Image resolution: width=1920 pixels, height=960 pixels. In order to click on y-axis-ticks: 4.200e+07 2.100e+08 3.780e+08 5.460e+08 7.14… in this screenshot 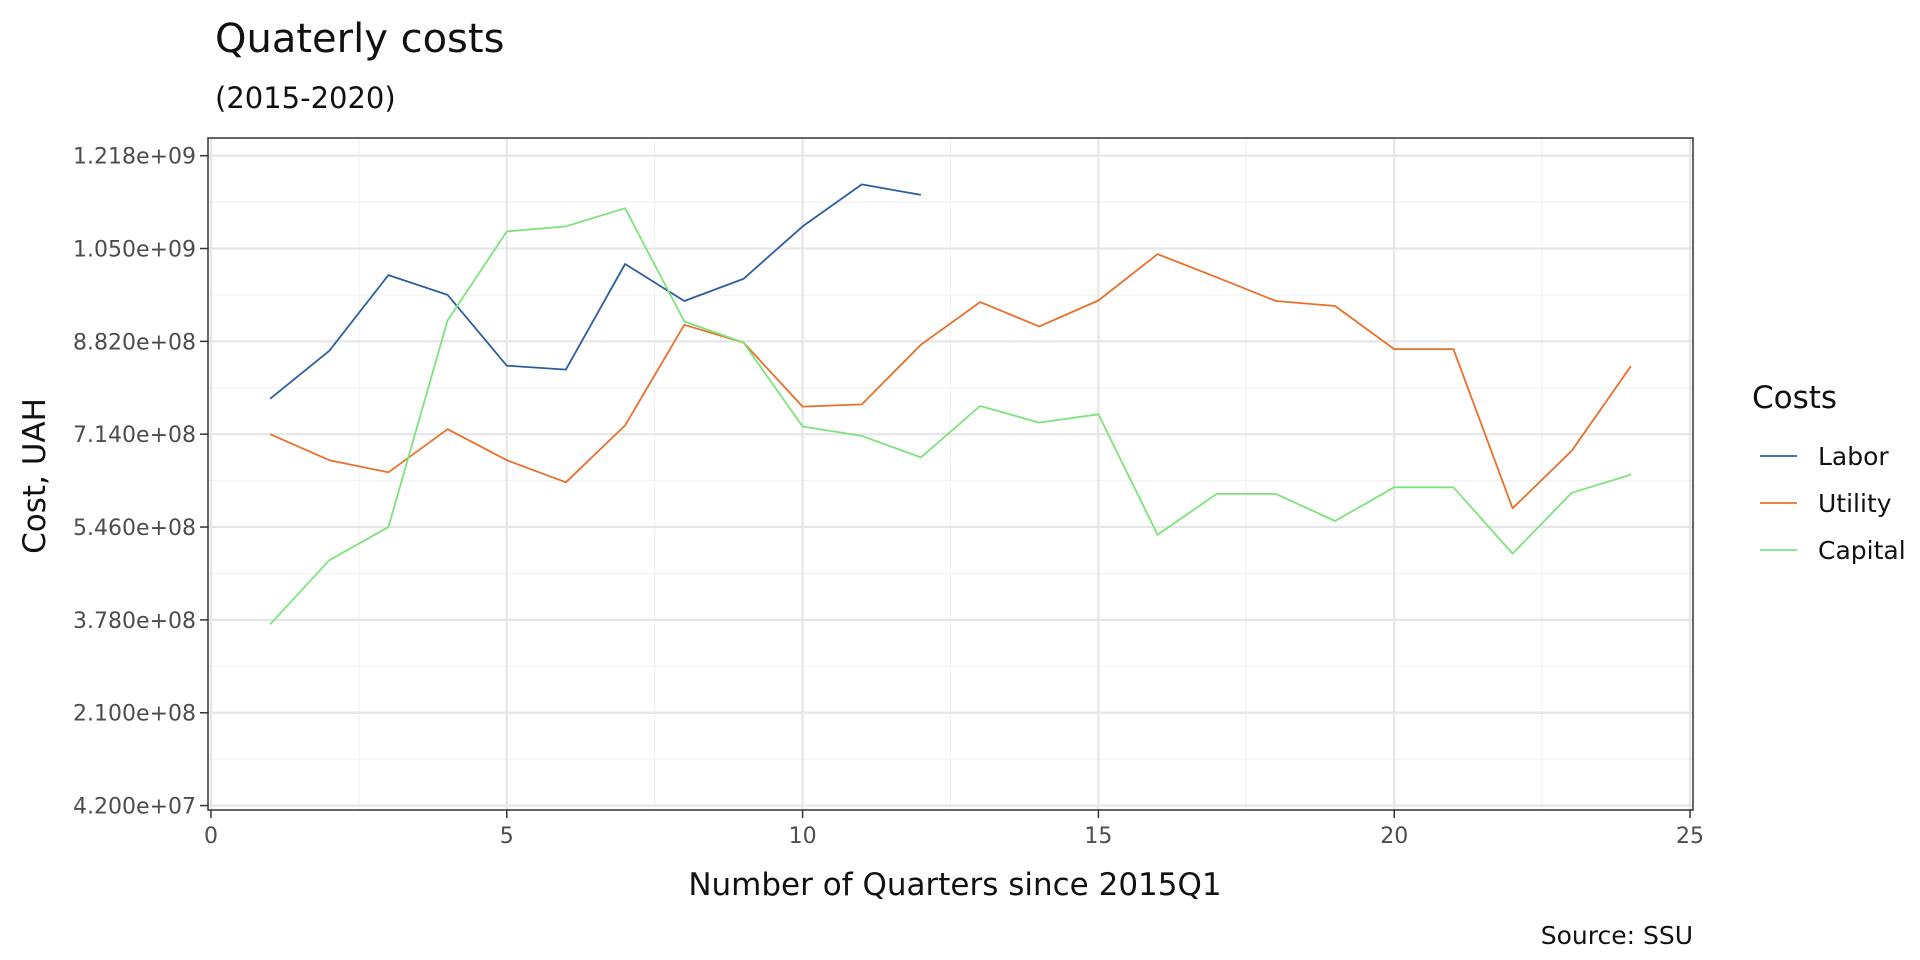, I will do `click(140, 482)`.